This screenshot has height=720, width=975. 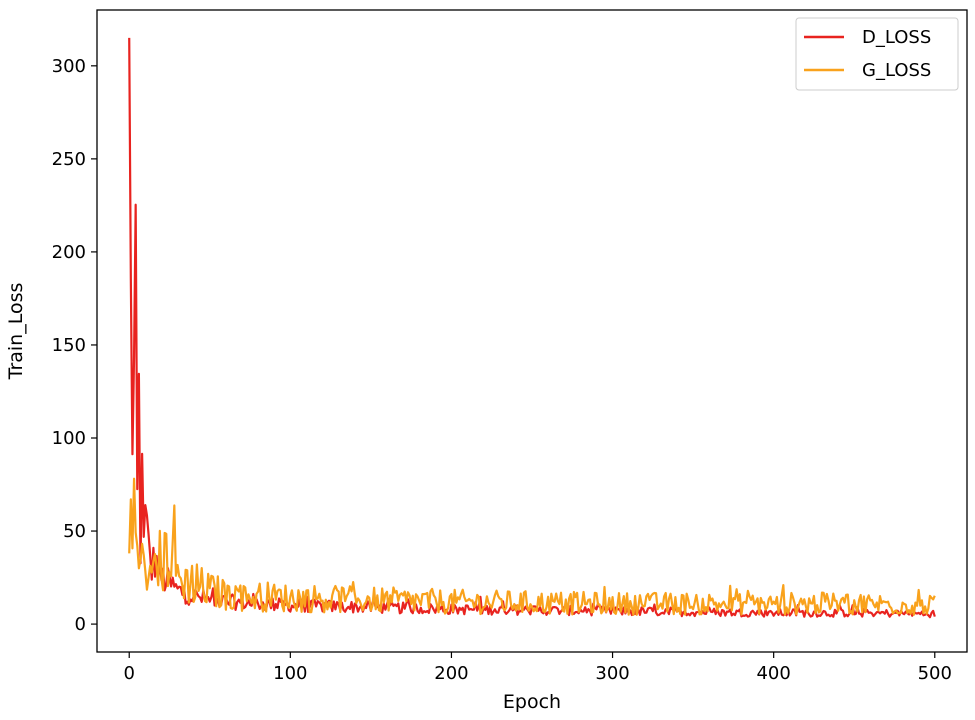 I want to click on x-axis-label: Epoch, so click(x=532, y=702).